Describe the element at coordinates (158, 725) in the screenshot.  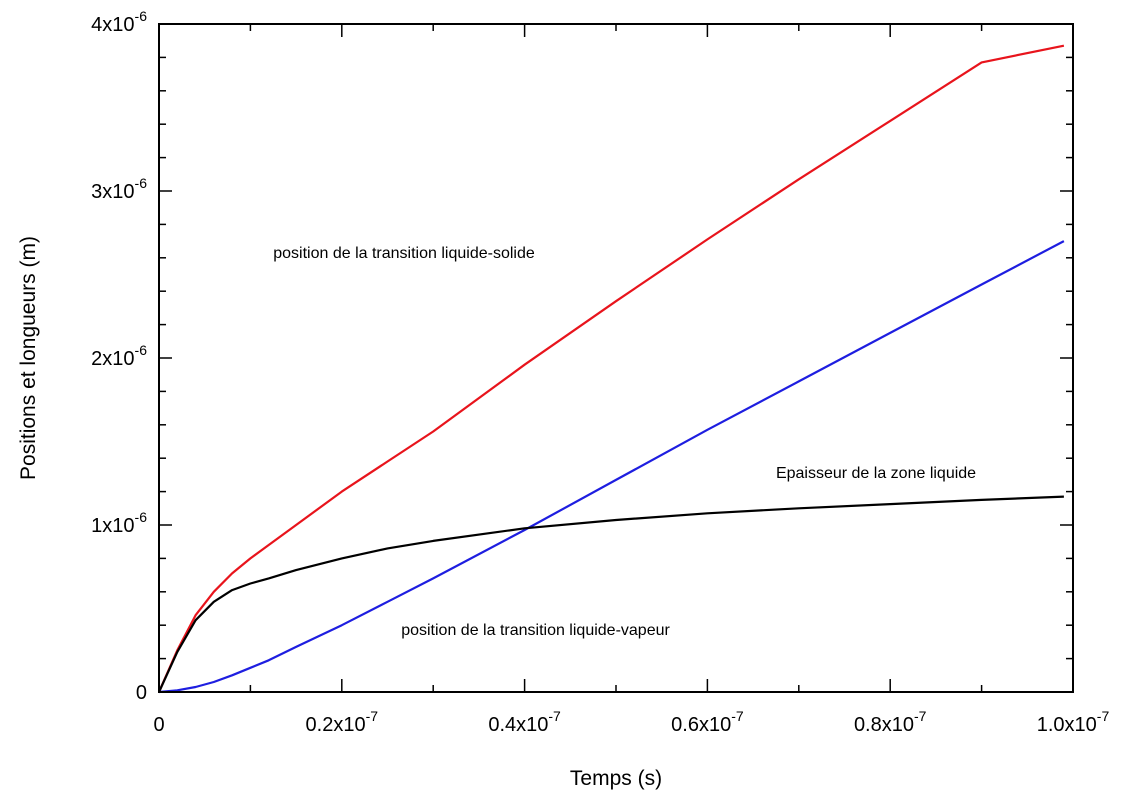
I see `x-tick-label: 0` at that location.